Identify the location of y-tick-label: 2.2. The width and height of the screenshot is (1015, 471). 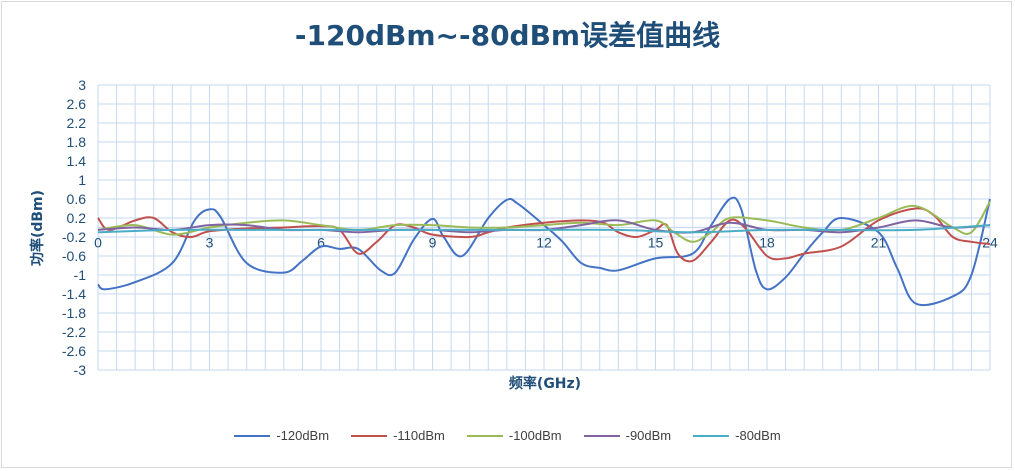
(77, 123).